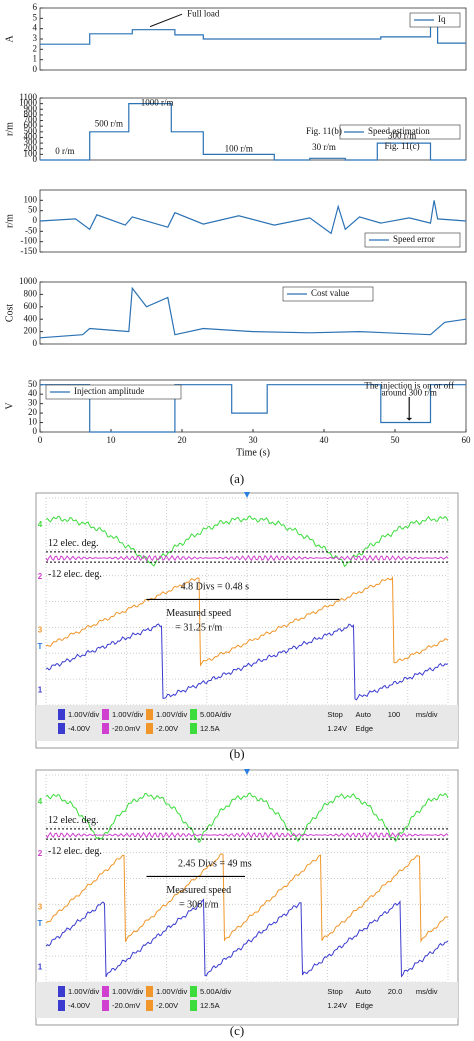 Image resolution: width=474 pixels, height=1041 pixels. I want to click on y-tick-label: 700, so click(31, 120).